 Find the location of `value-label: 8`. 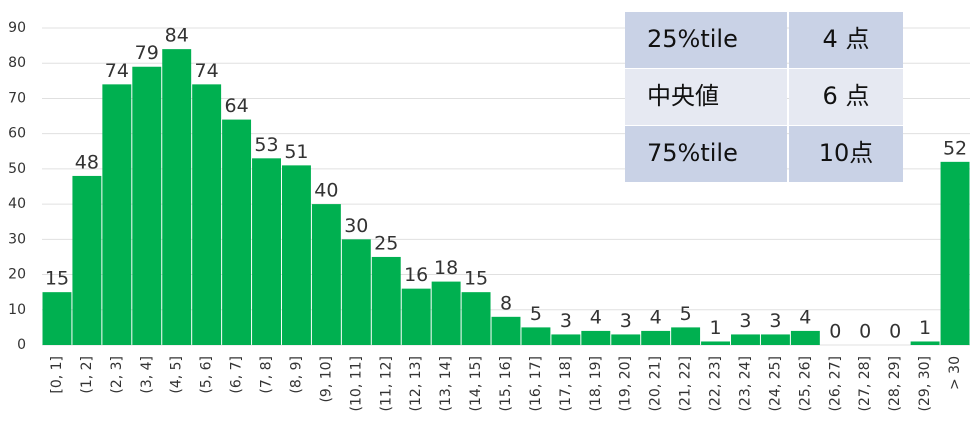

value-label: 8 is located at coordinates (506, 303).